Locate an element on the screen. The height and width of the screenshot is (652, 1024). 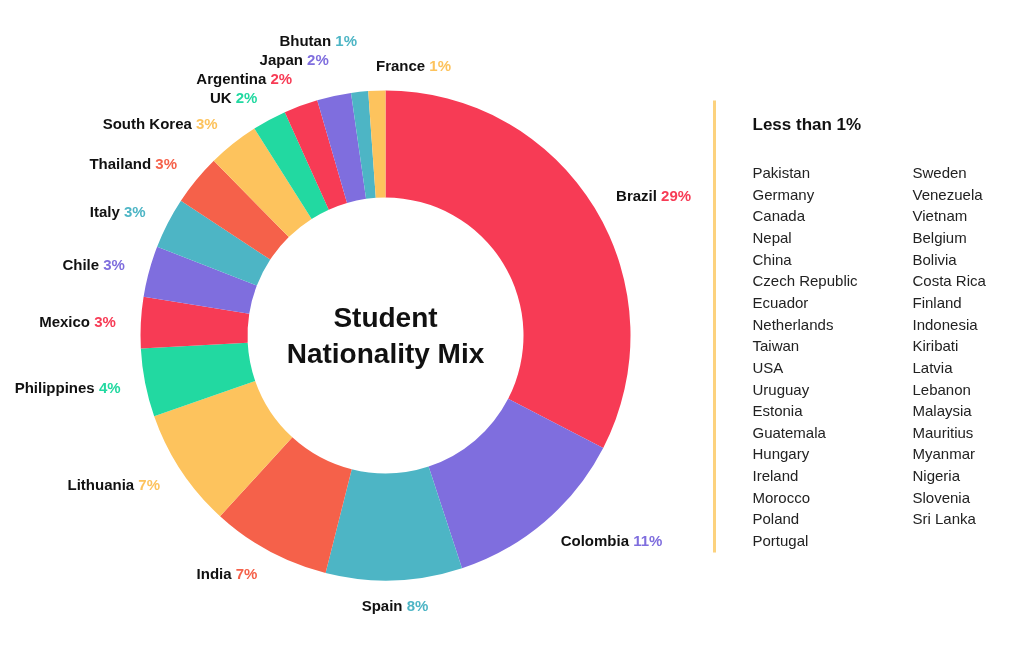
text: Costa Rica is located at coordinates (949, 281).